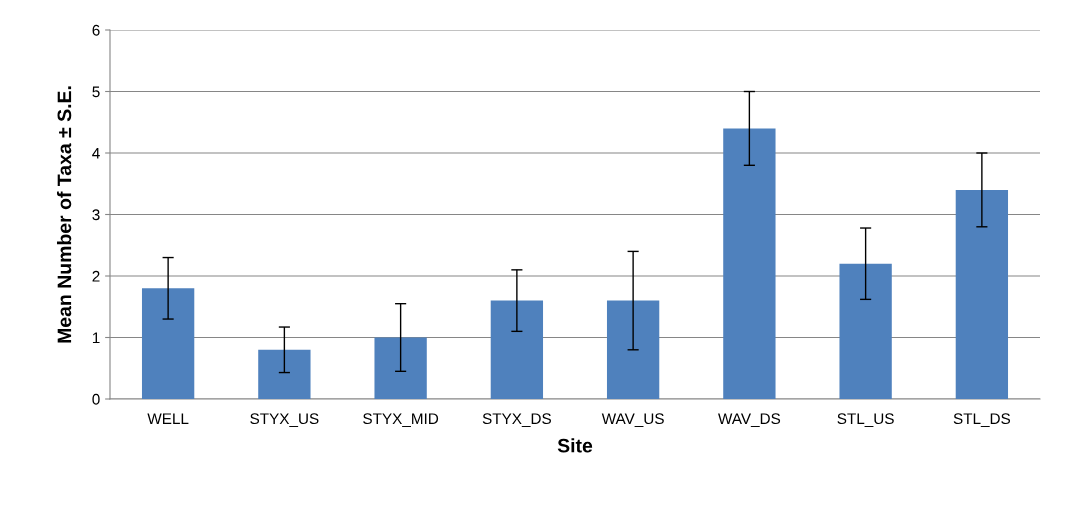 This screenshot has width=1066, height=507. What do you see at coordinates (982, 420) in the screenshot?
I see `x-tick-label: STL_DS` at bounding box center [982, 420].